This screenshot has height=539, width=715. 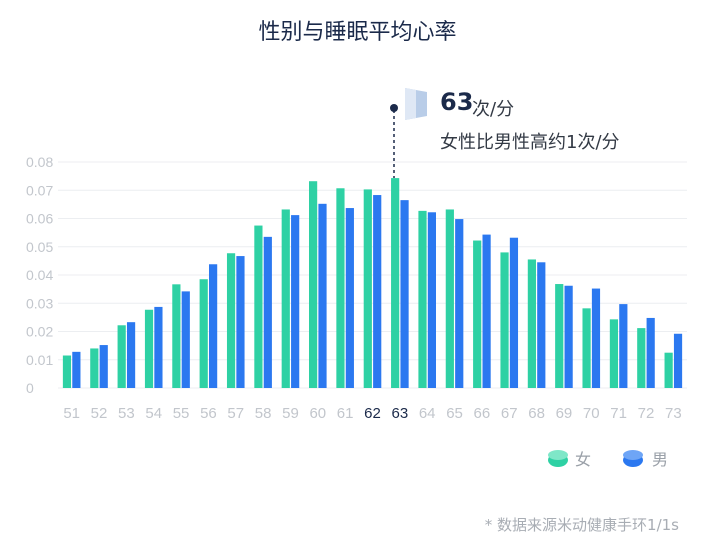 I want to click on y-tick-label: 0, so click(x=30, y=388).